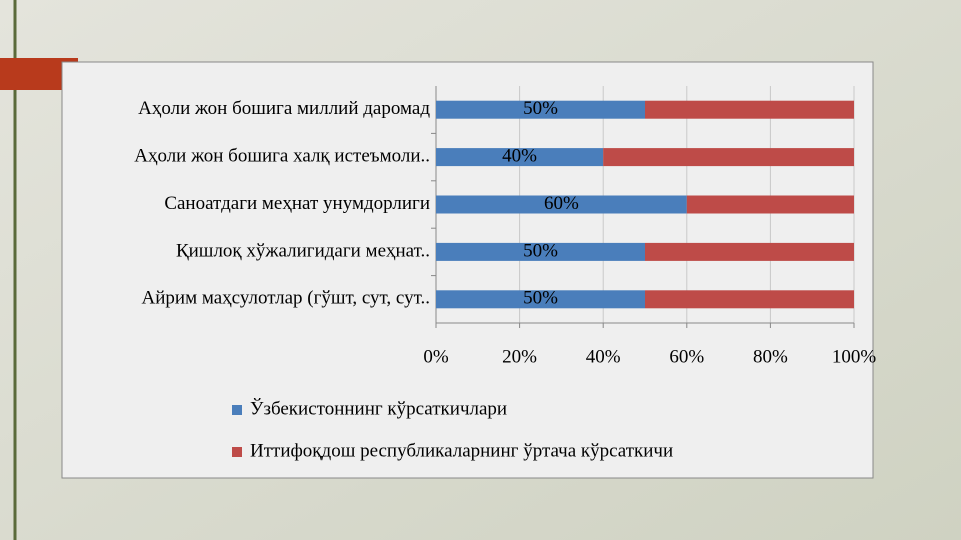  I want to click on x-tick-label: 100%, so click(854, 356).